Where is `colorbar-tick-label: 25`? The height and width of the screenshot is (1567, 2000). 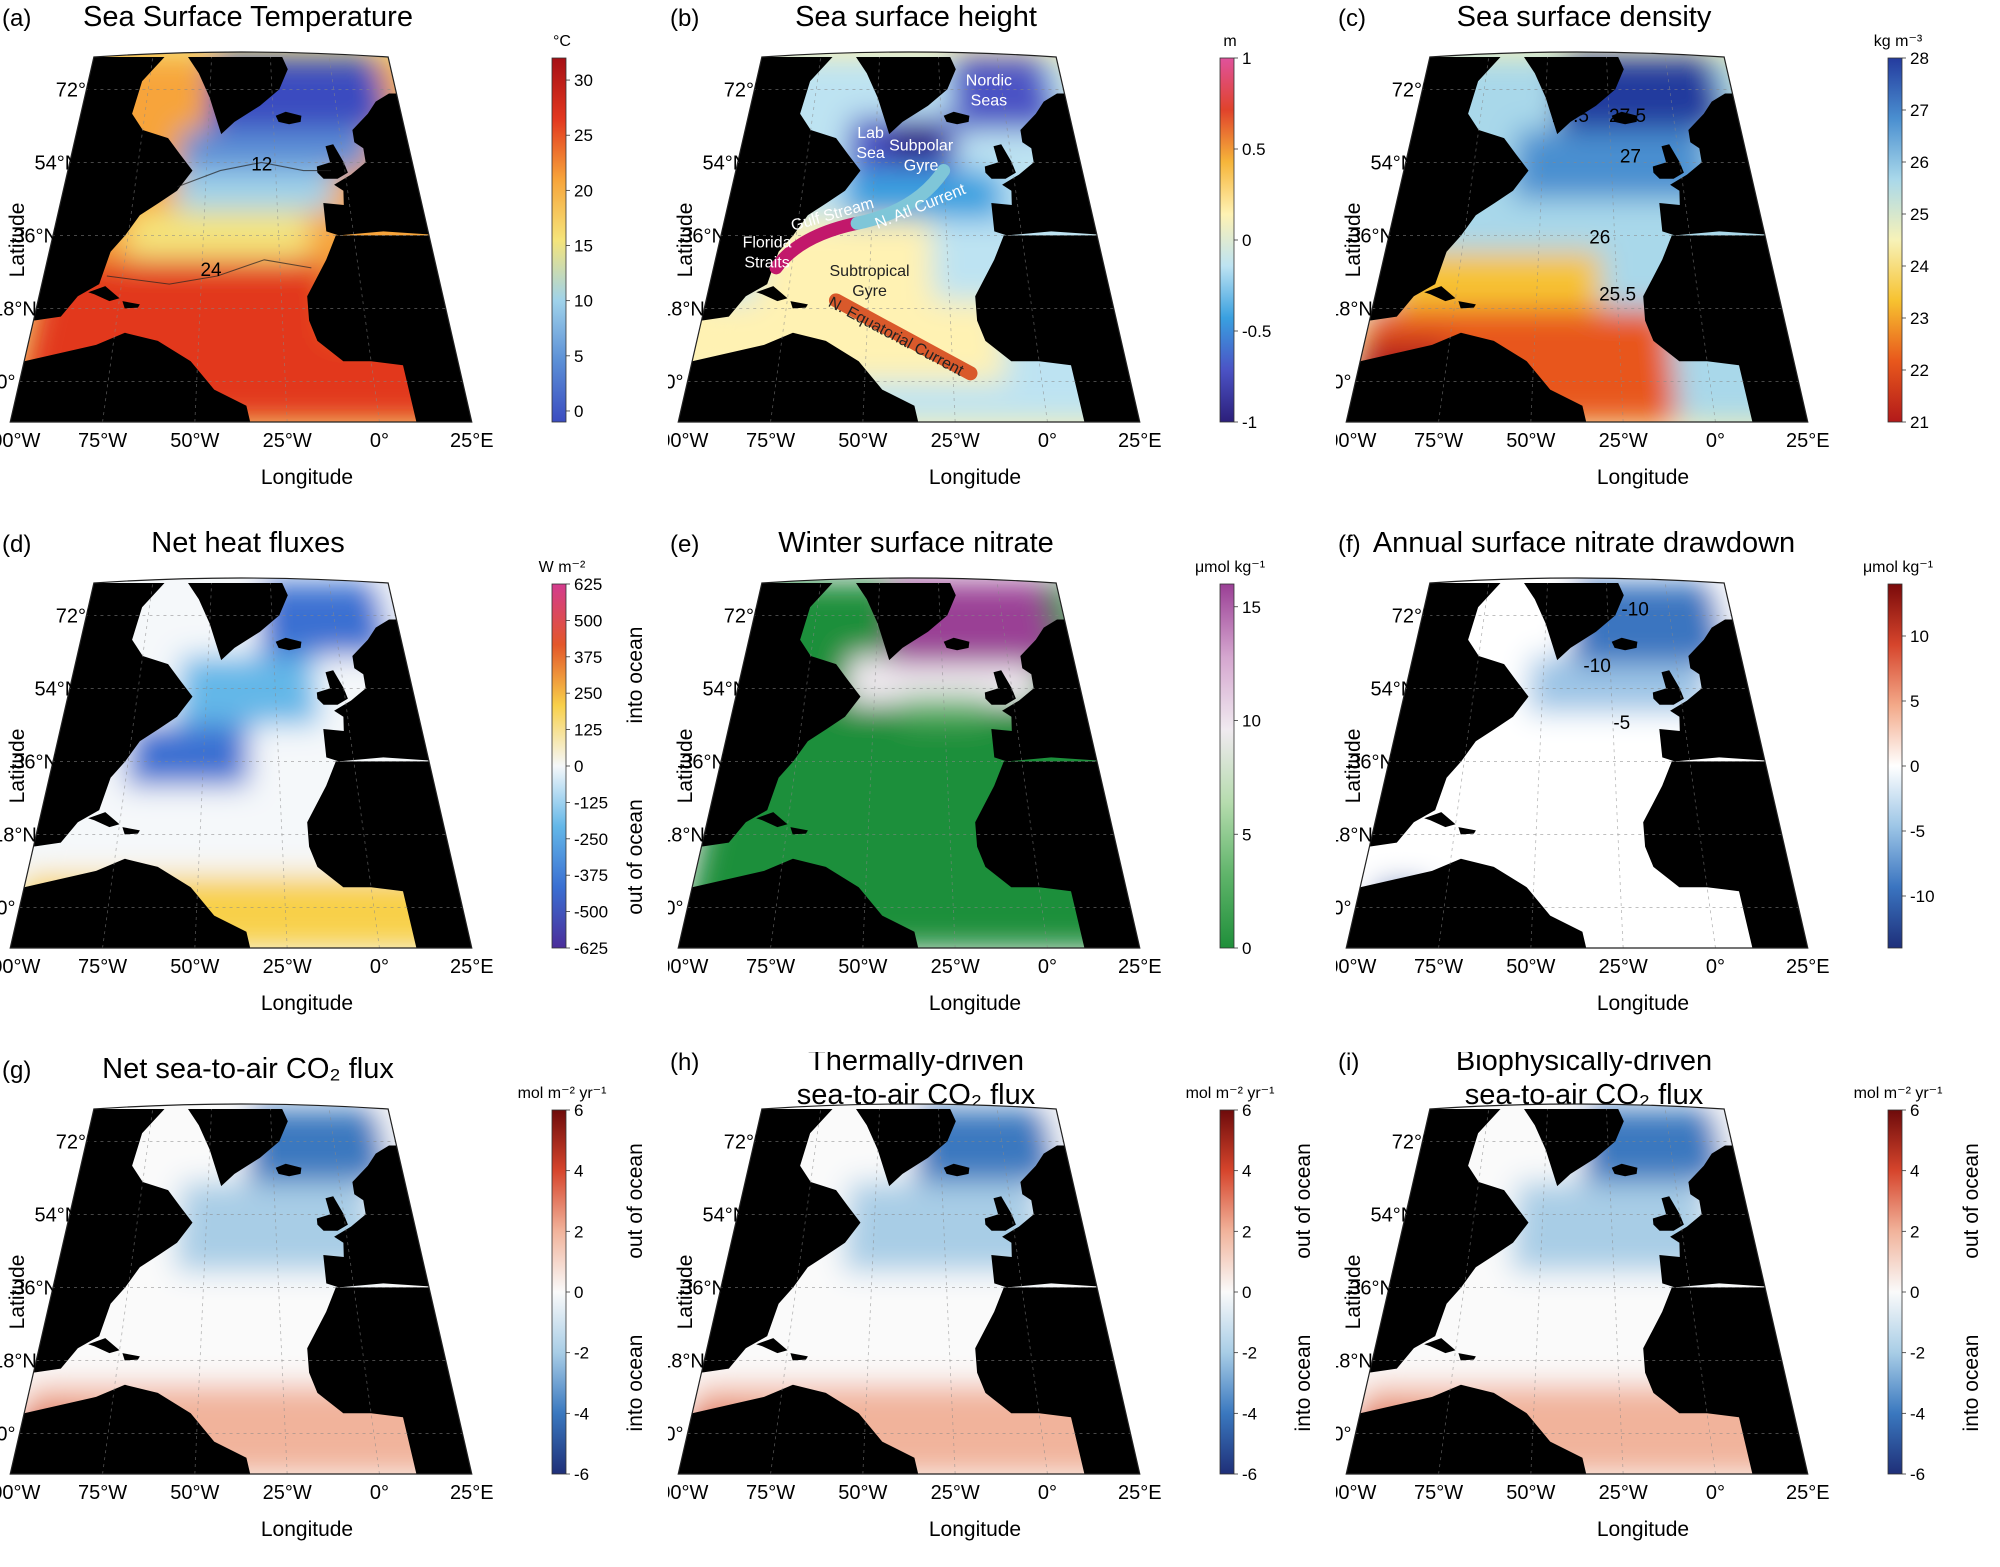 colorbar-tick-label: 25 is located at coordinates (583, 135).